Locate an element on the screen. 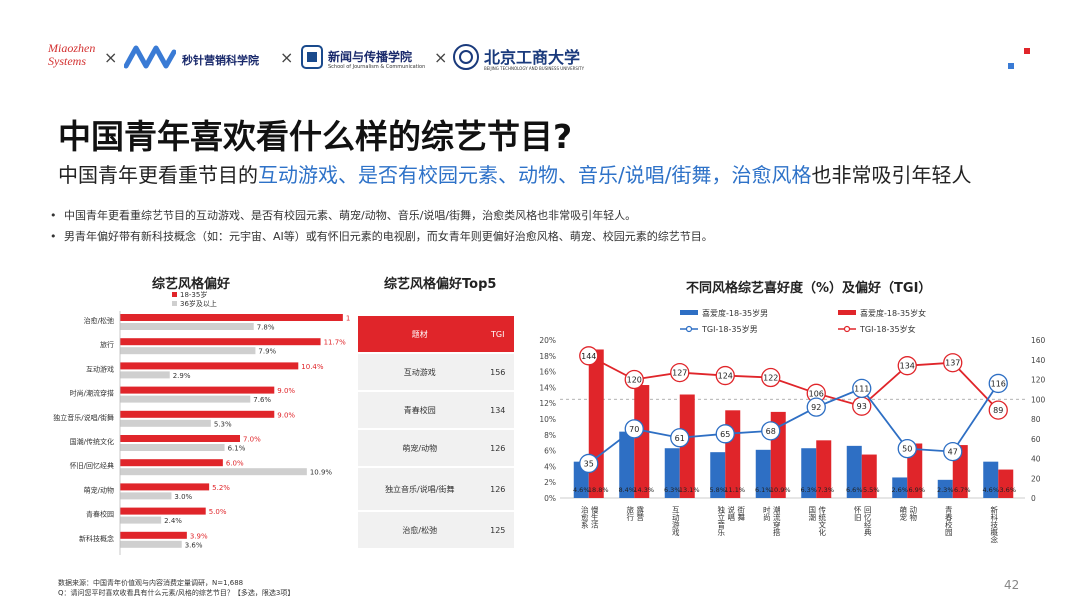 The image size is (1080, 607). bar-female is located at coordinates (642, 441).